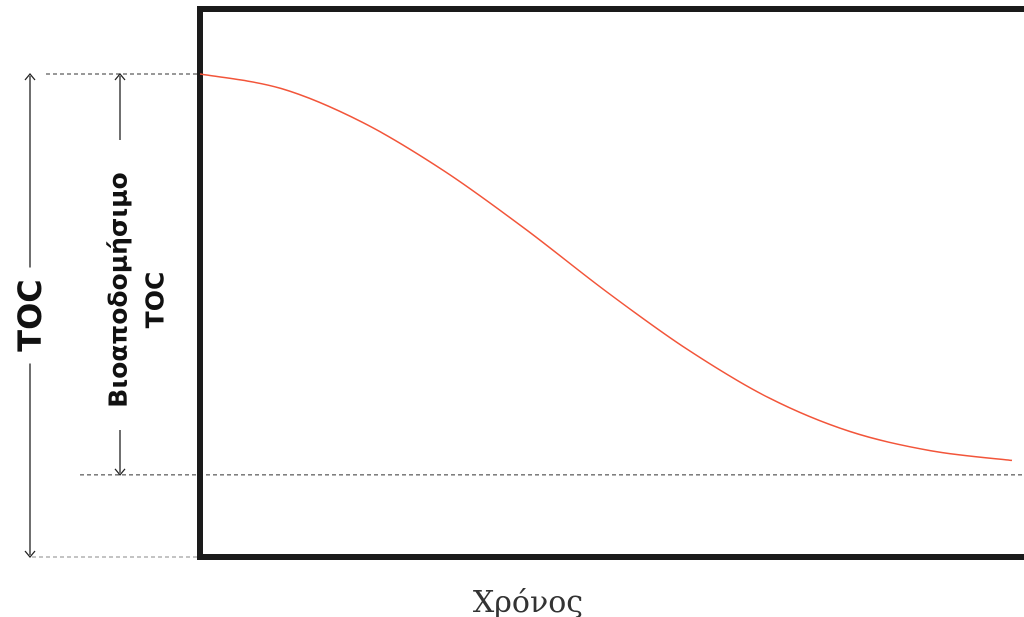 This screenshot has height=617, width=1024. I want to click on total-toc-dimension: TOC, so click(30, 315).